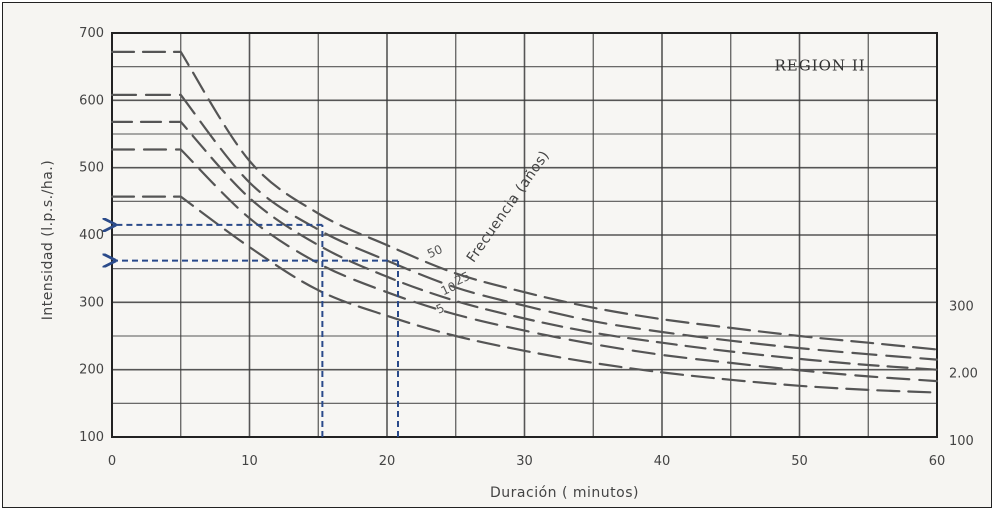  What do you see at coordinates (662, 461) in the screenshot?
I see `x-tick-label: 40` at bounding box center [662, 461].